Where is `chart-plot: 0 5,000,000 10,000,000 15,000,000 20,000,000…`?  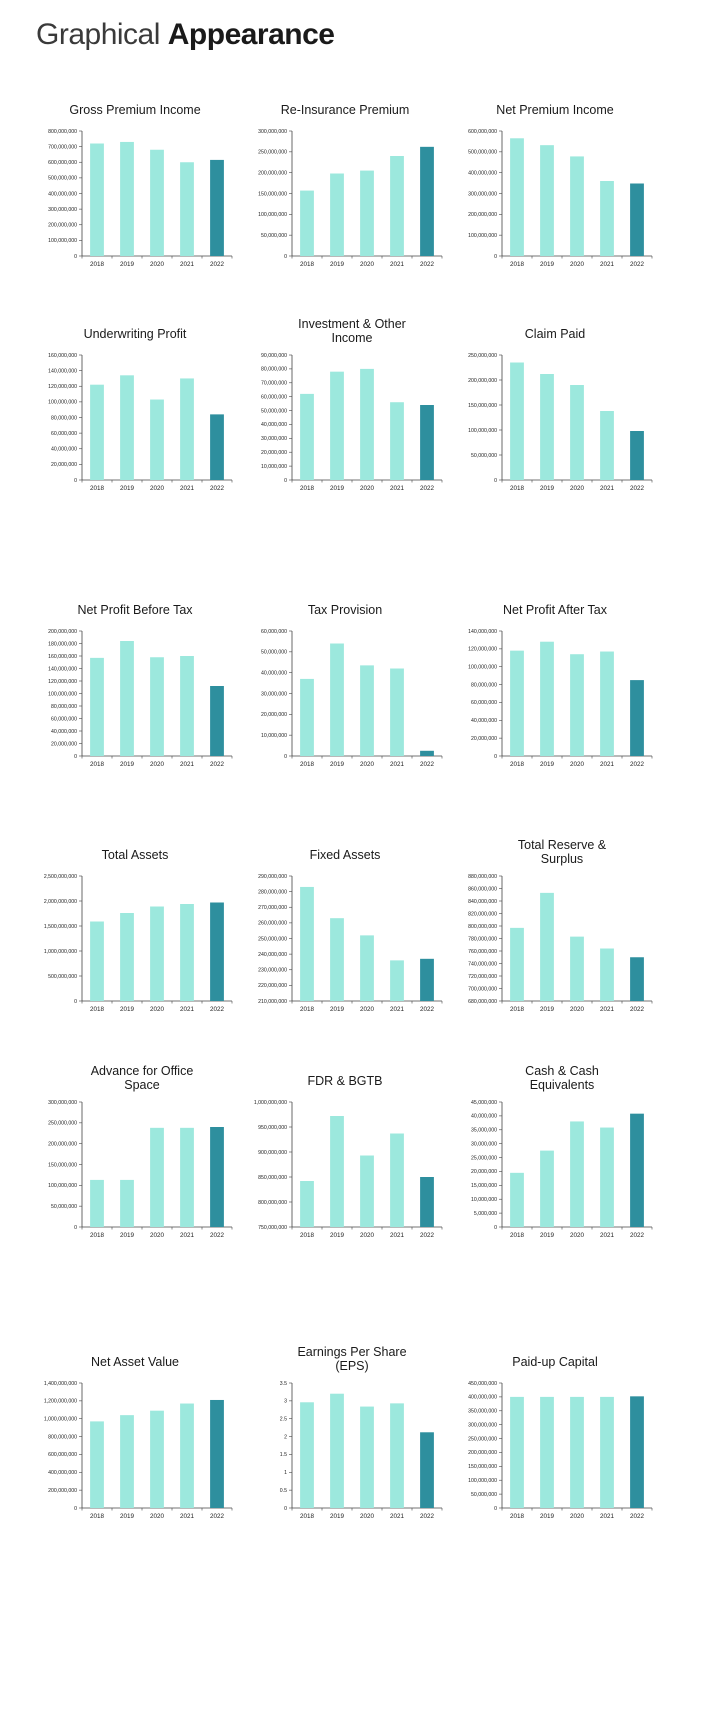
chart-plot: 0 5,000,000 10,000,000 15,000,000 20,000,000… is located at coordinates (562, 1169).